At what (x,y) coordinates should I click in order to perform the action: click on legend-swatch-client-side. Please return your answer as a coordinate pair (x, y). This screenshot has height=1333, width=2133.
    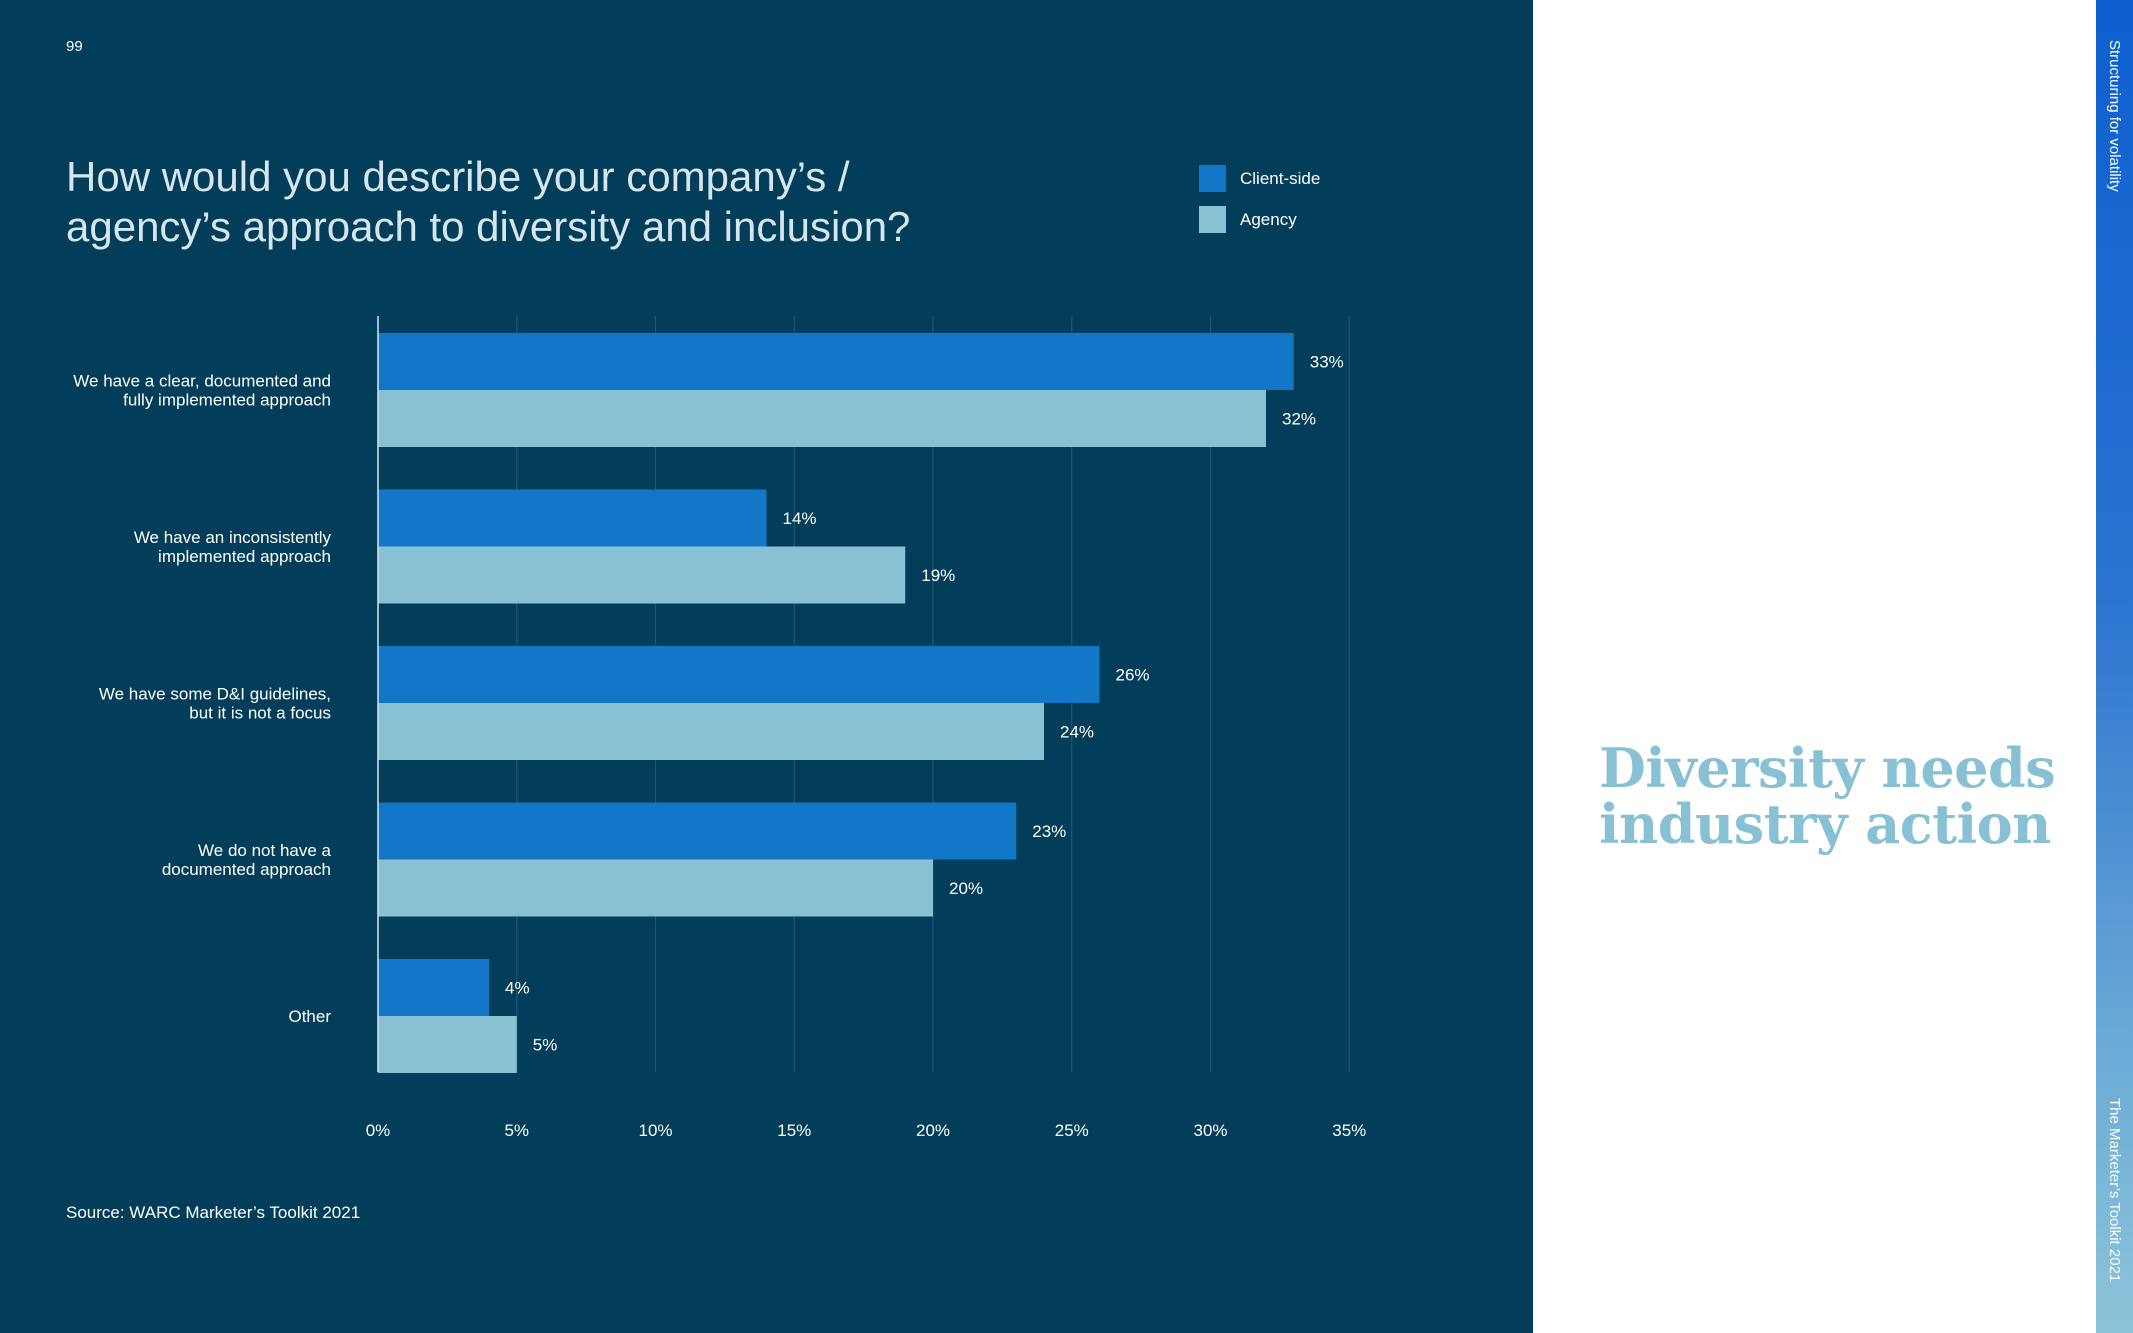
    Looking at the image, I should click on (1212, 178).